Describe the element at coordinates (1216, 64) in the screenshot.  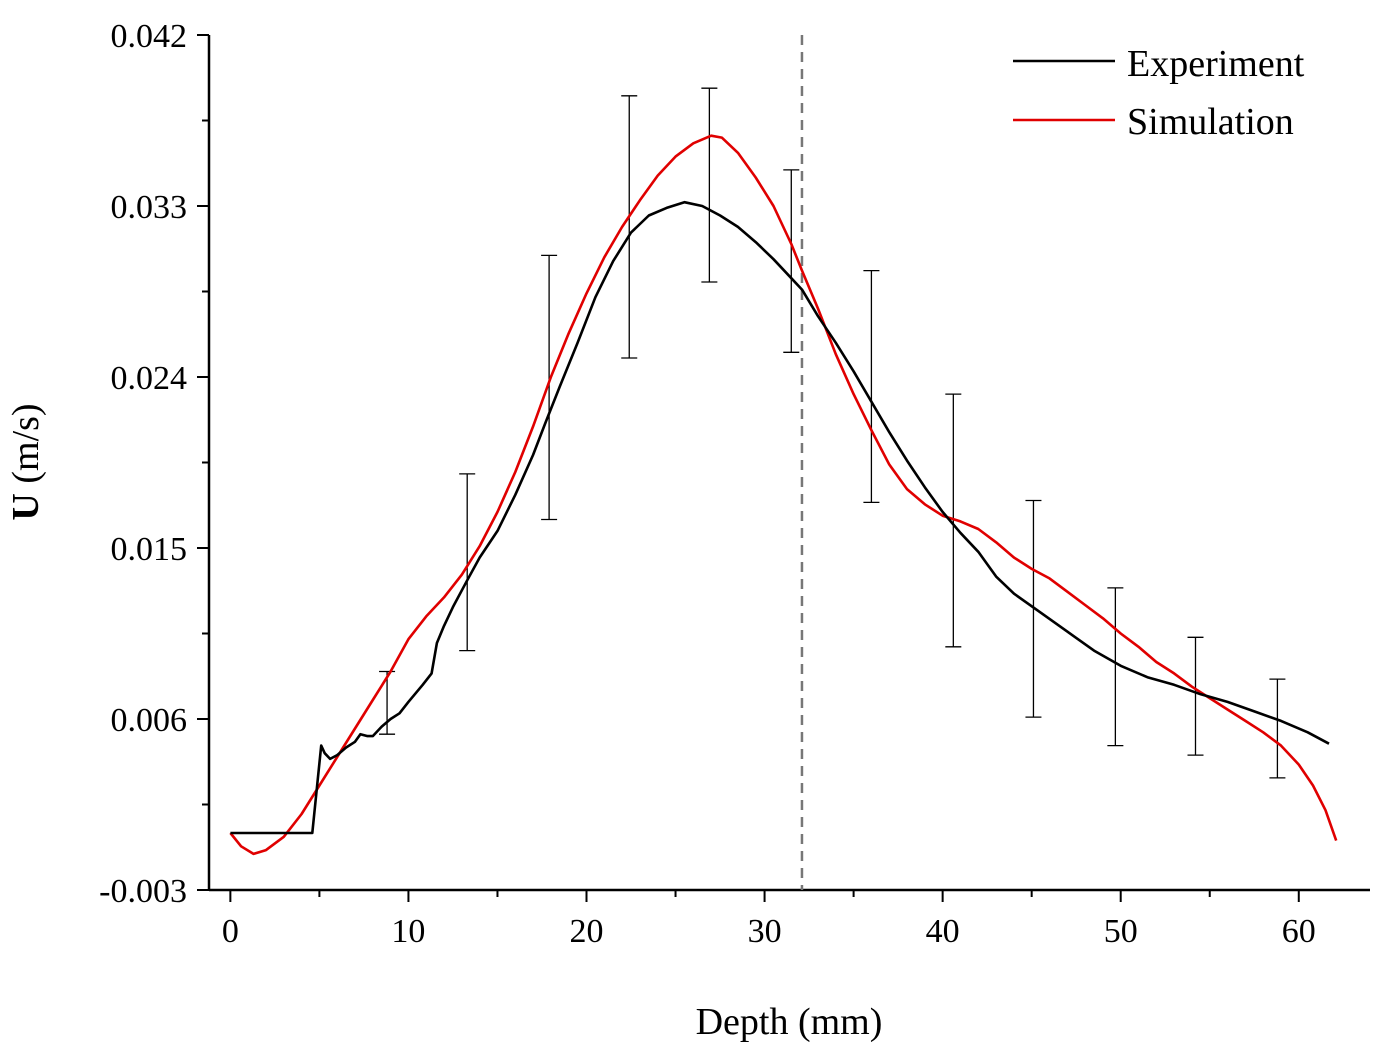
I see `legend-label-experiment: Experiment` at that location.